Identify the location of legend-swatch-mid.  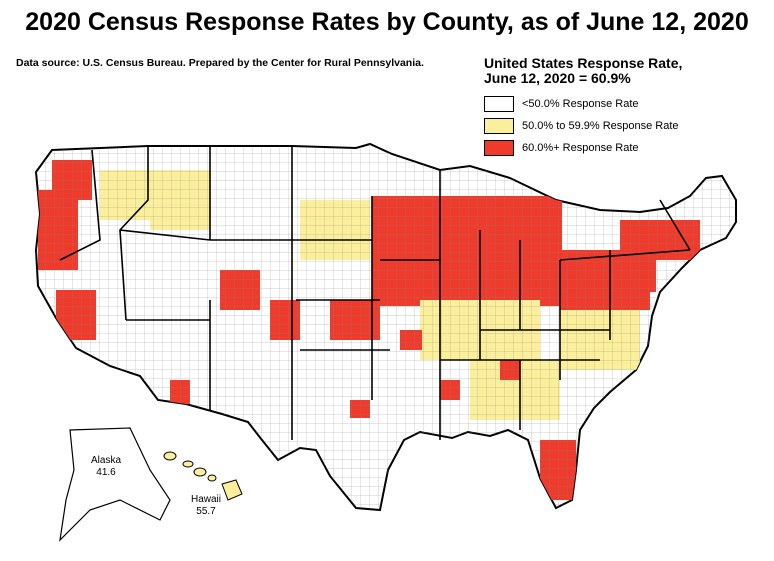
(499, 126).